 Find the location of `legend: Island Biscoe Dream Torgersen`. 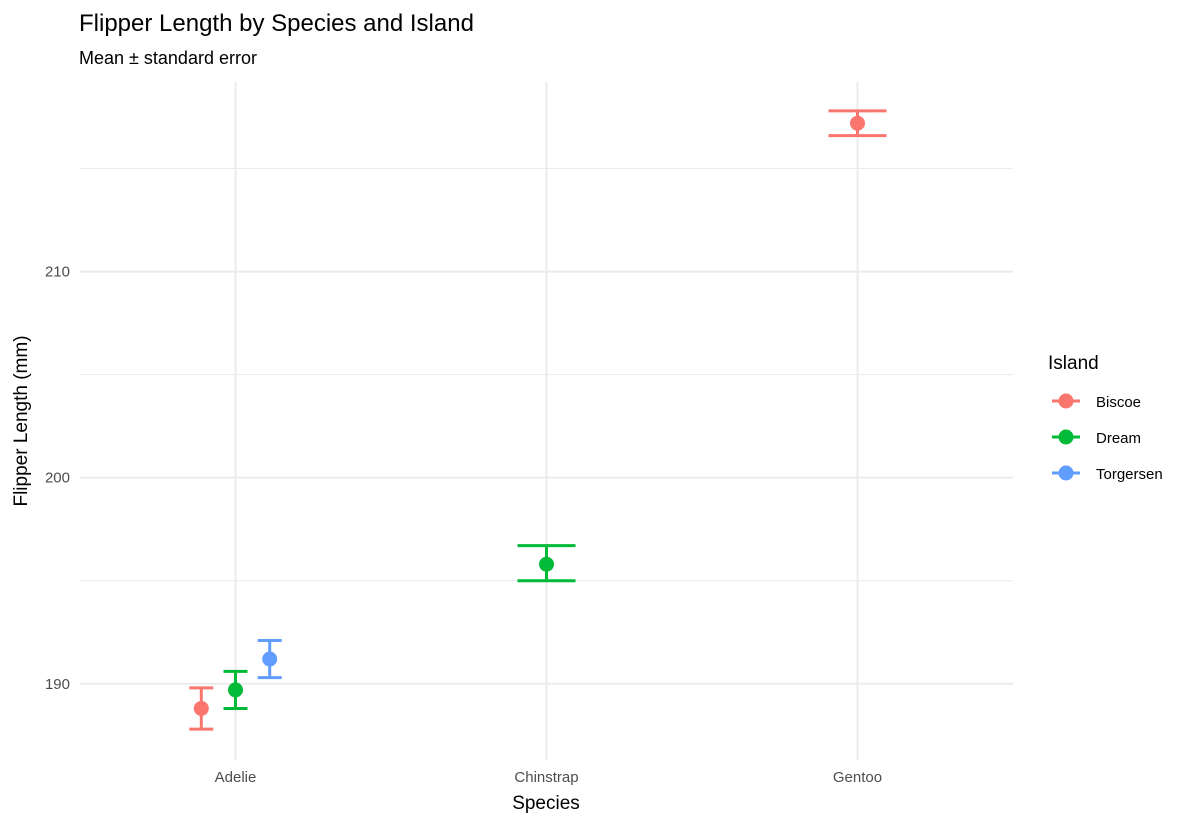

legend: Island Biscoe Dream Torgersen is located at coordinates (1105, 418).